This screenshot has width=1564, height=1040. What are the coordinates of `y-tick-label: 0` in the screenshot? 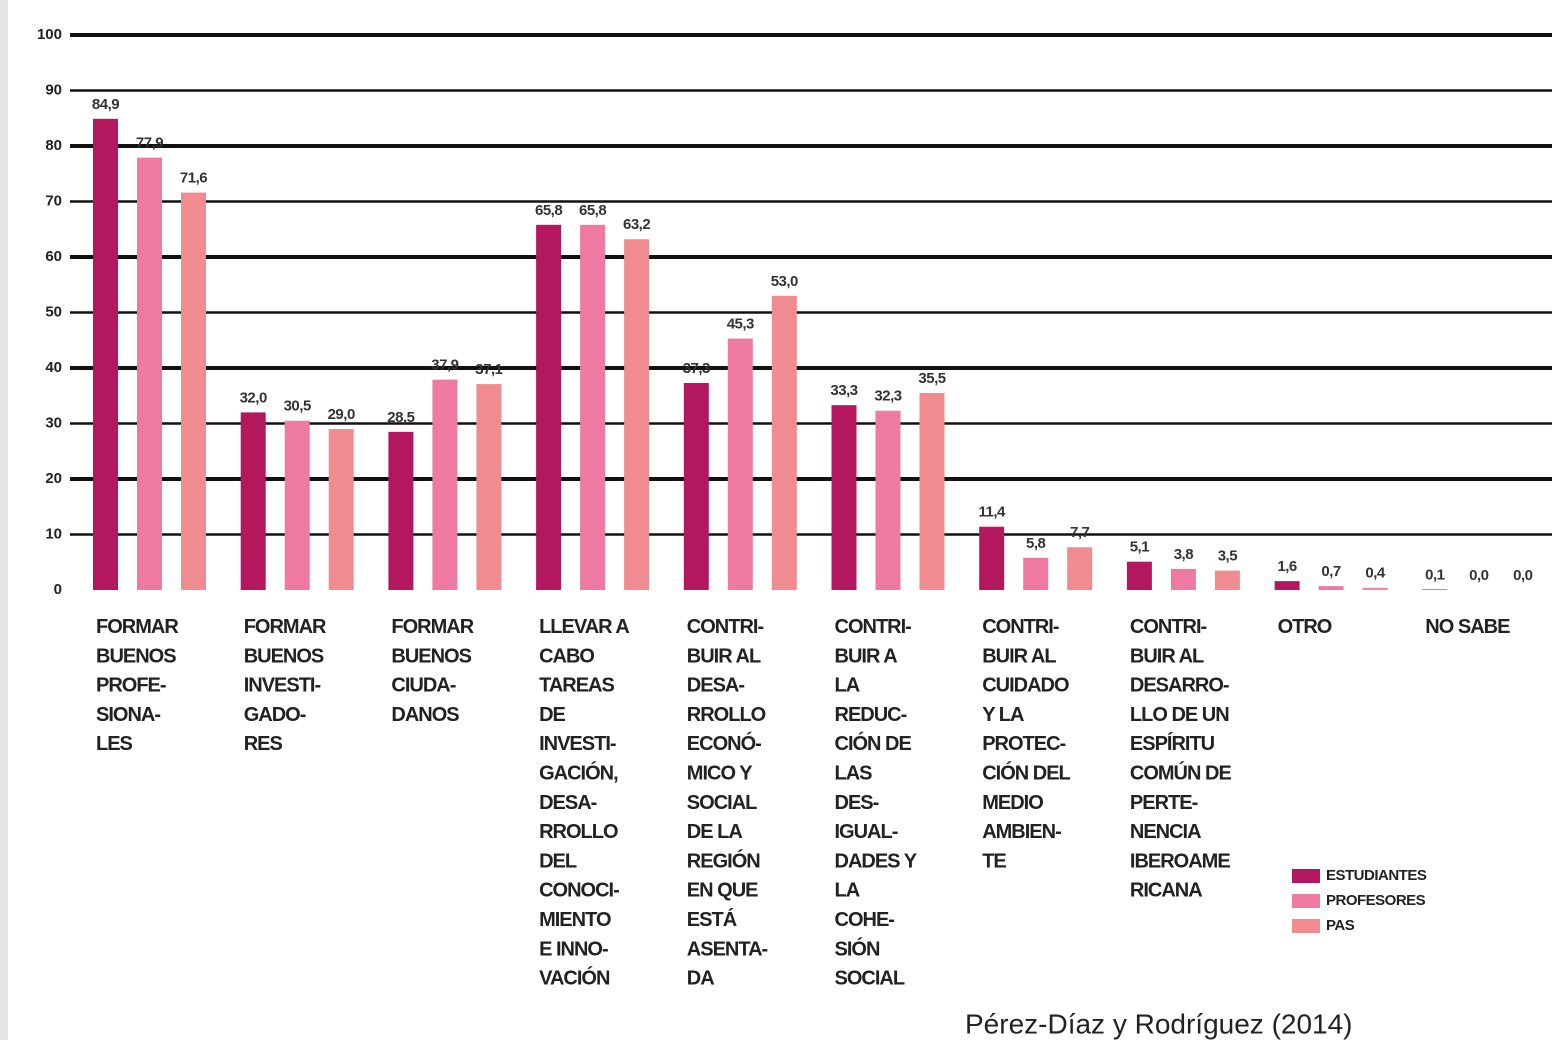 It's located at (58, 589).